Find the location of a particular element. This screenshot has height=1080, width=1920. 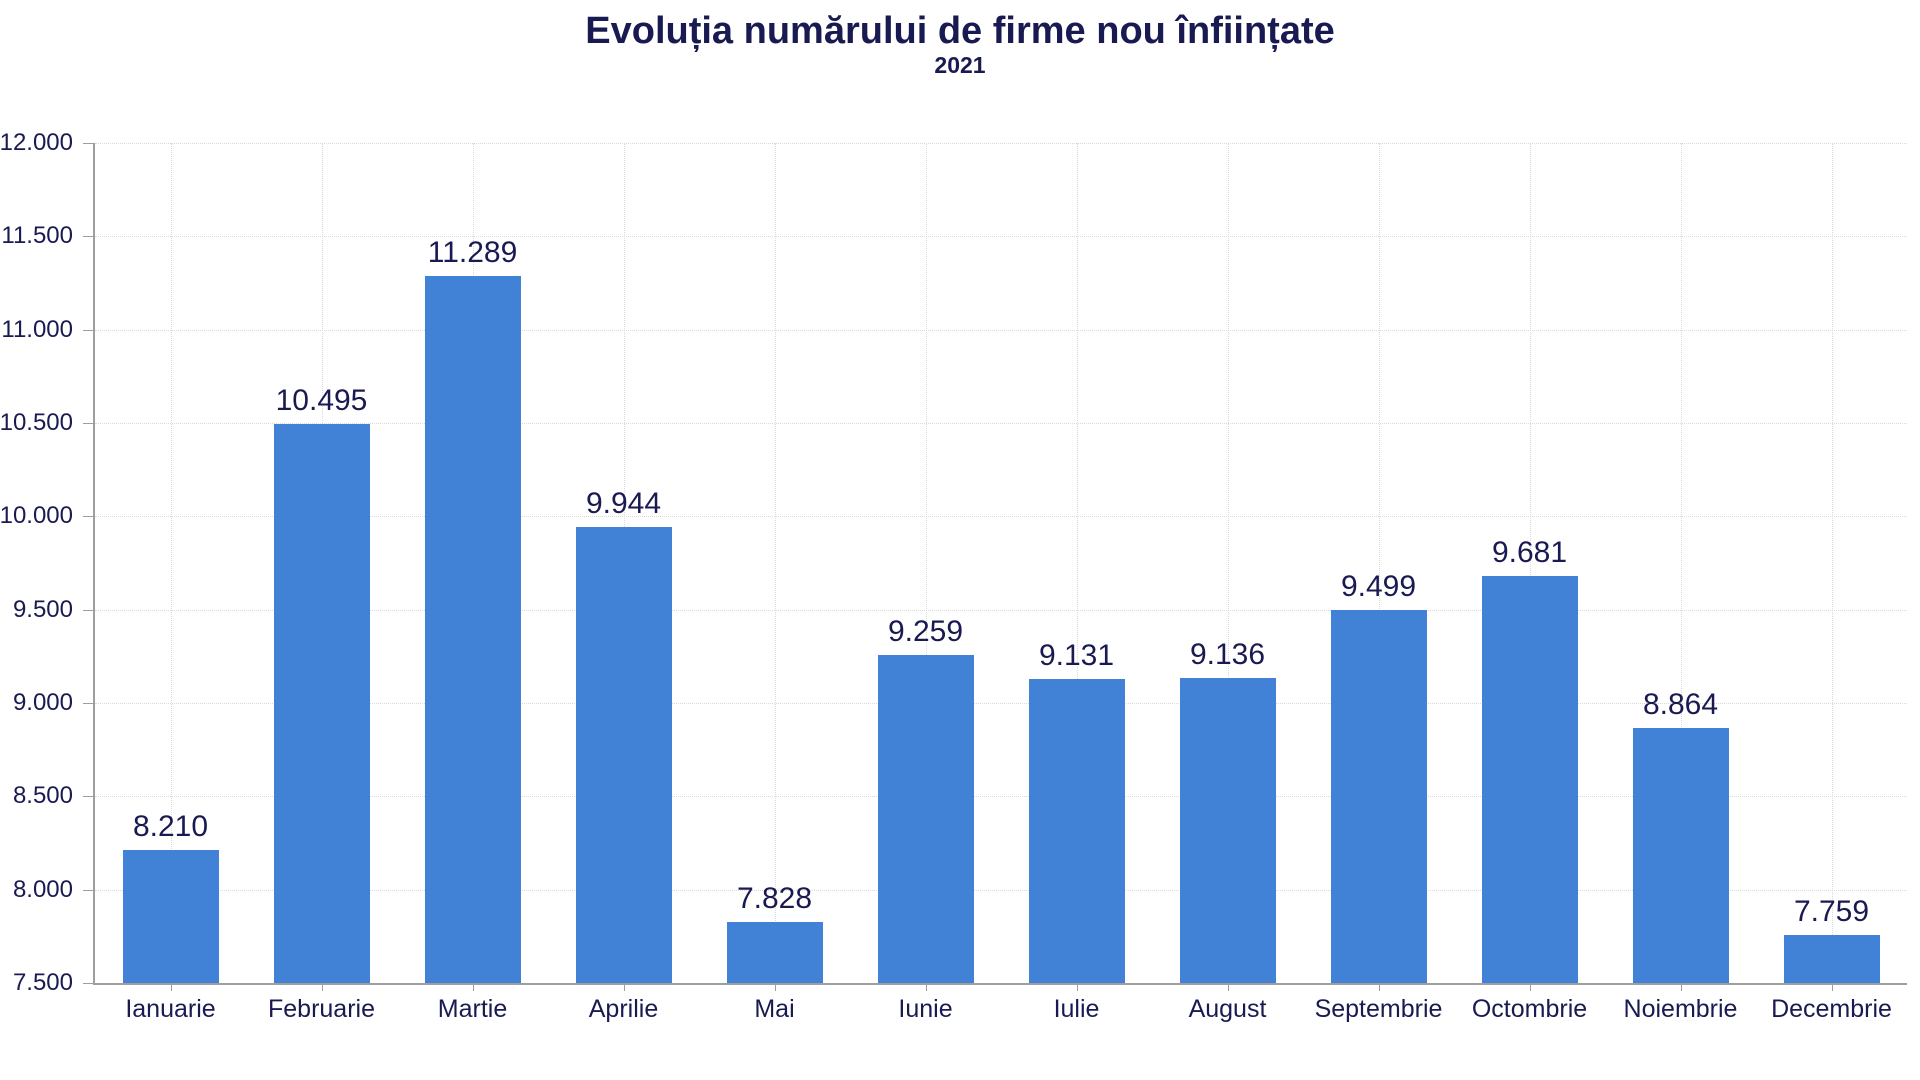

bar-value-label: 9.944 is located at coordinates (623, 503).